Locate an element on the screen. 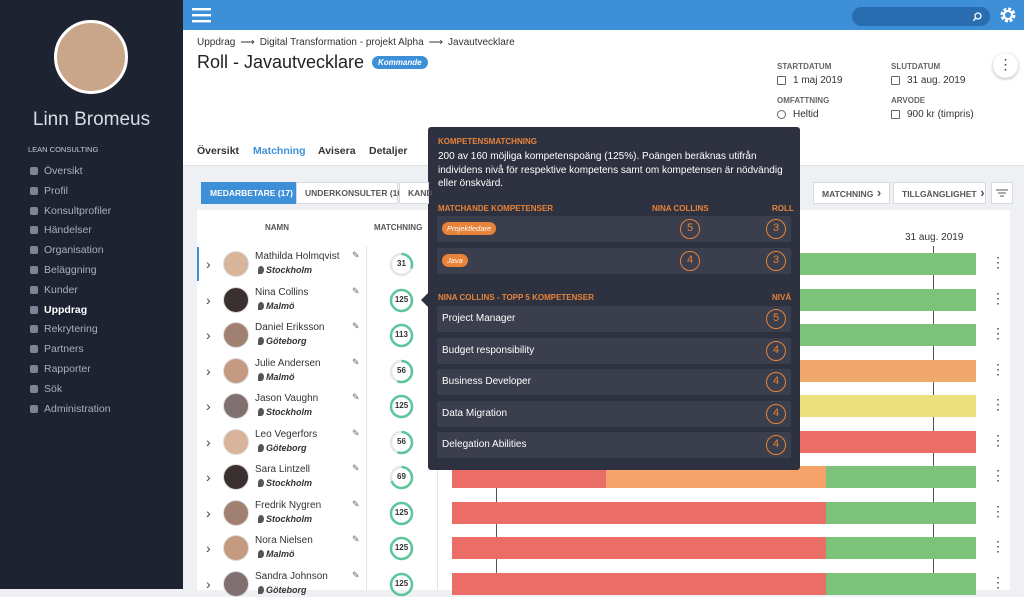  menu-item: Profil is located at coordinates (49, 191).